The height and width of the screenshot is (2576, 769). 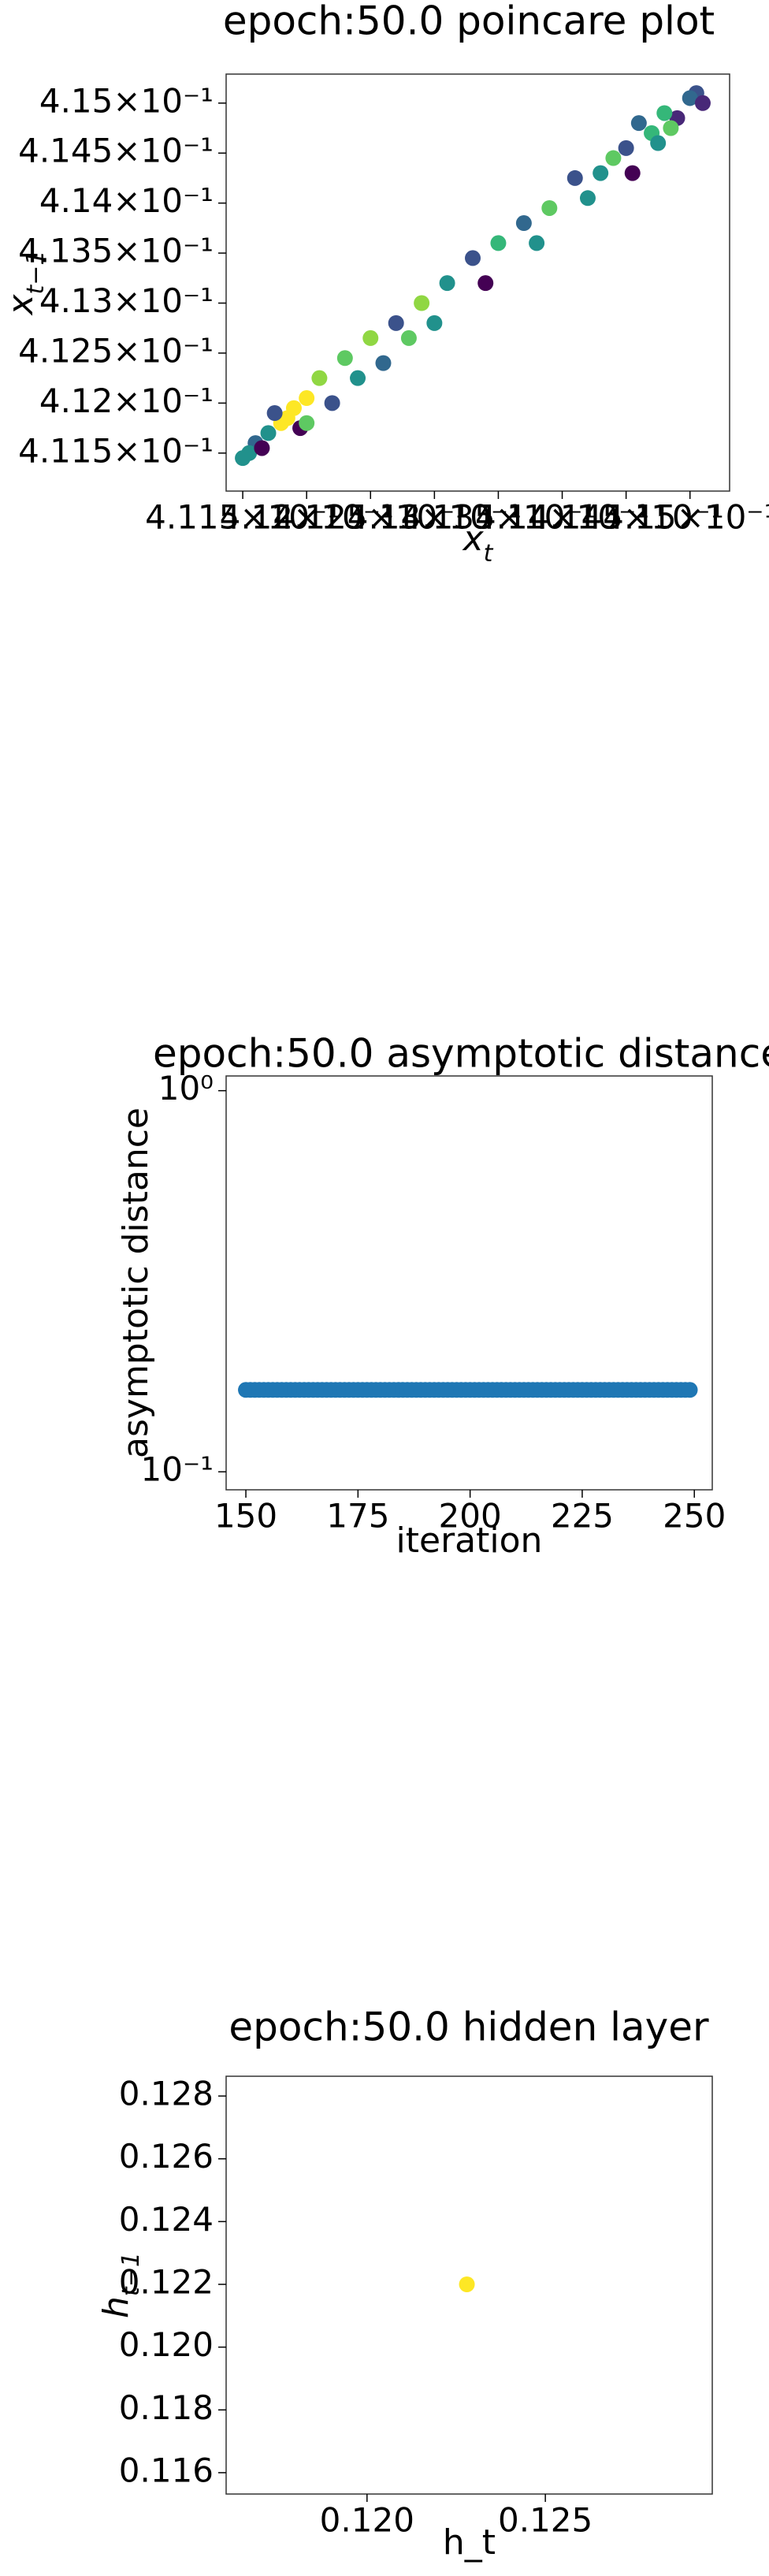 I want to click on chart-title: epoch:50.0 asymptotic distance, so click(x=461, y=1054).